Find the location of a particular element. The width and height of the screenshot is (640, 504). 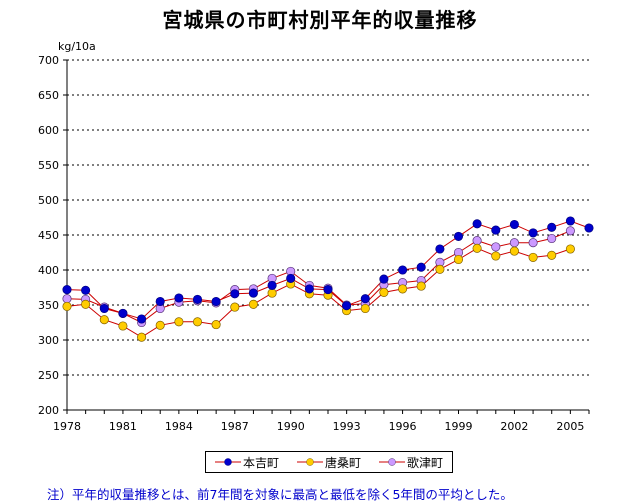

x-tick-label: 1993 is located at coordinates (347, 426).